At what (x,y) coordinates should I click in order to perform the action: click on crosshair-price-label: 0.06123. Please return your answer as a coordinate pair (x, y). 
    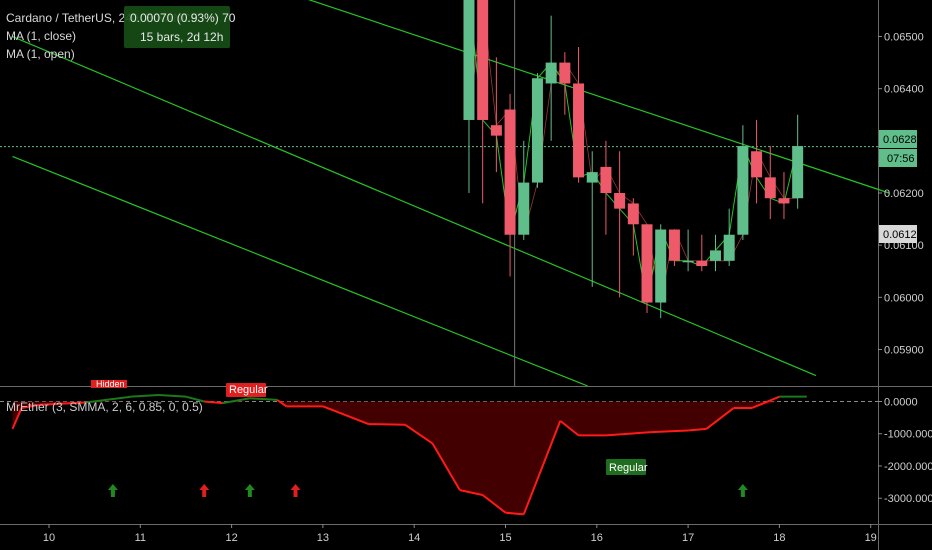
    Looking at the image, I should click on (903, 235).